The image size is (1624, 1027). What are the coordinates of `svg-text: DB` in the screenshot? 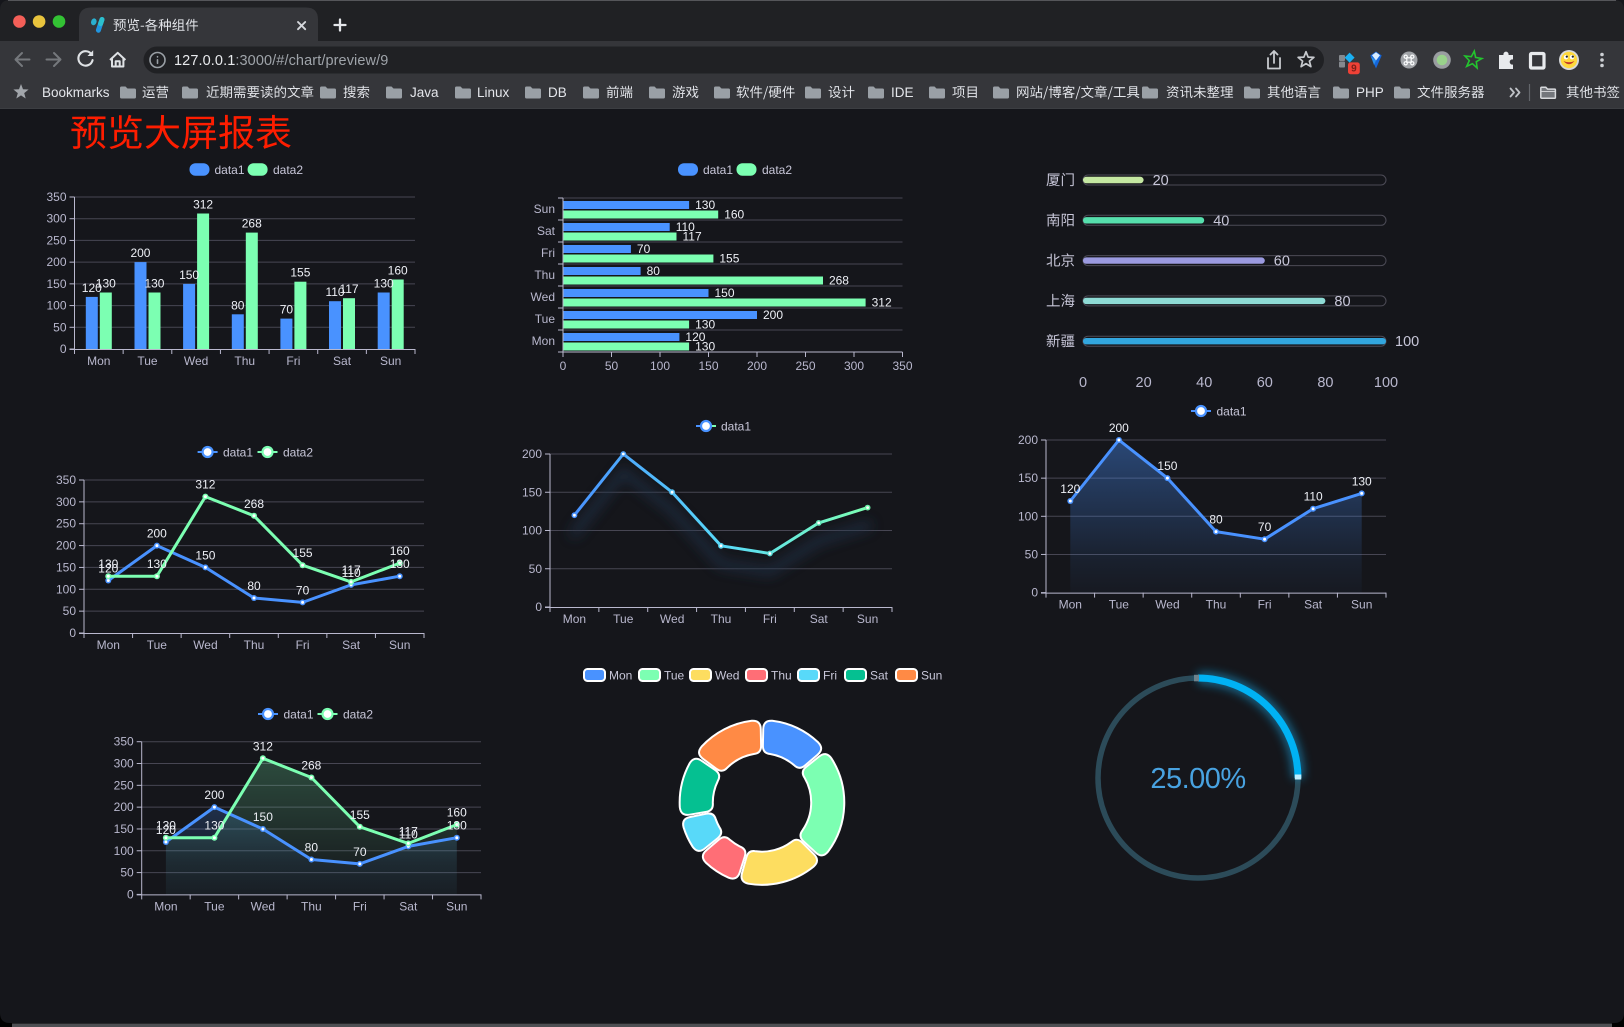 It's located at (557, 92).